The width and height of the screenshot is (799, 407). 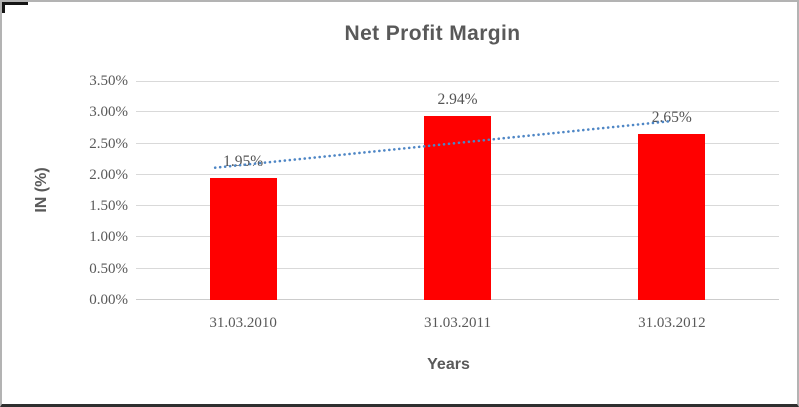 I want to click on y-tick-label: 2.00%, so click(x=108, y=174).